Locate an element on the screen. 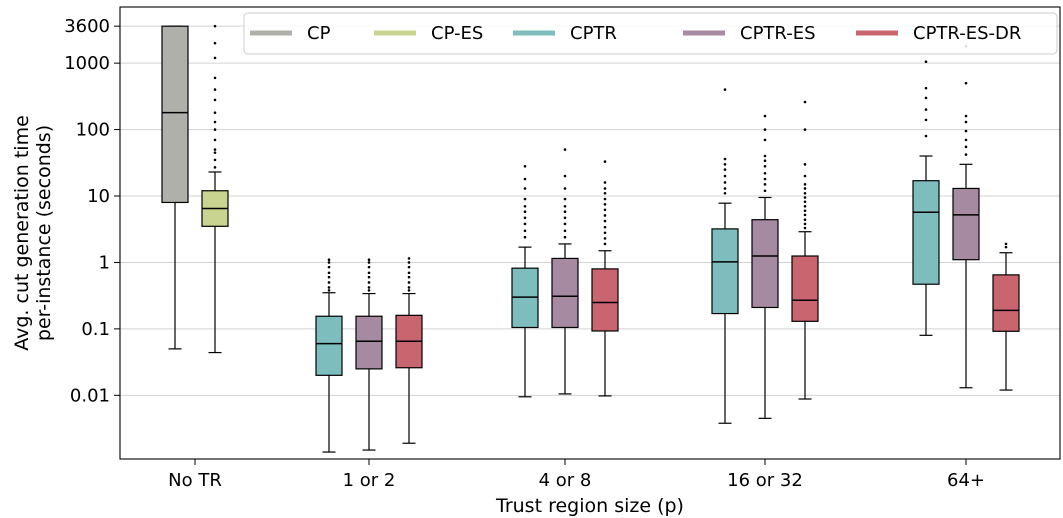  legend-item: CP is located at coordinates (290, 33).